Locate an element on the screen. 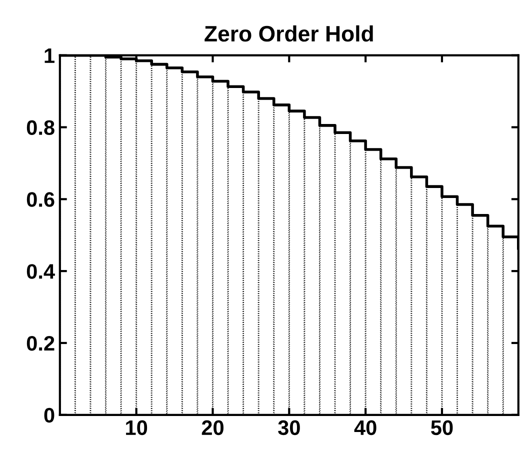  y-tick-label: 0 is located at coordinates (49, 415).